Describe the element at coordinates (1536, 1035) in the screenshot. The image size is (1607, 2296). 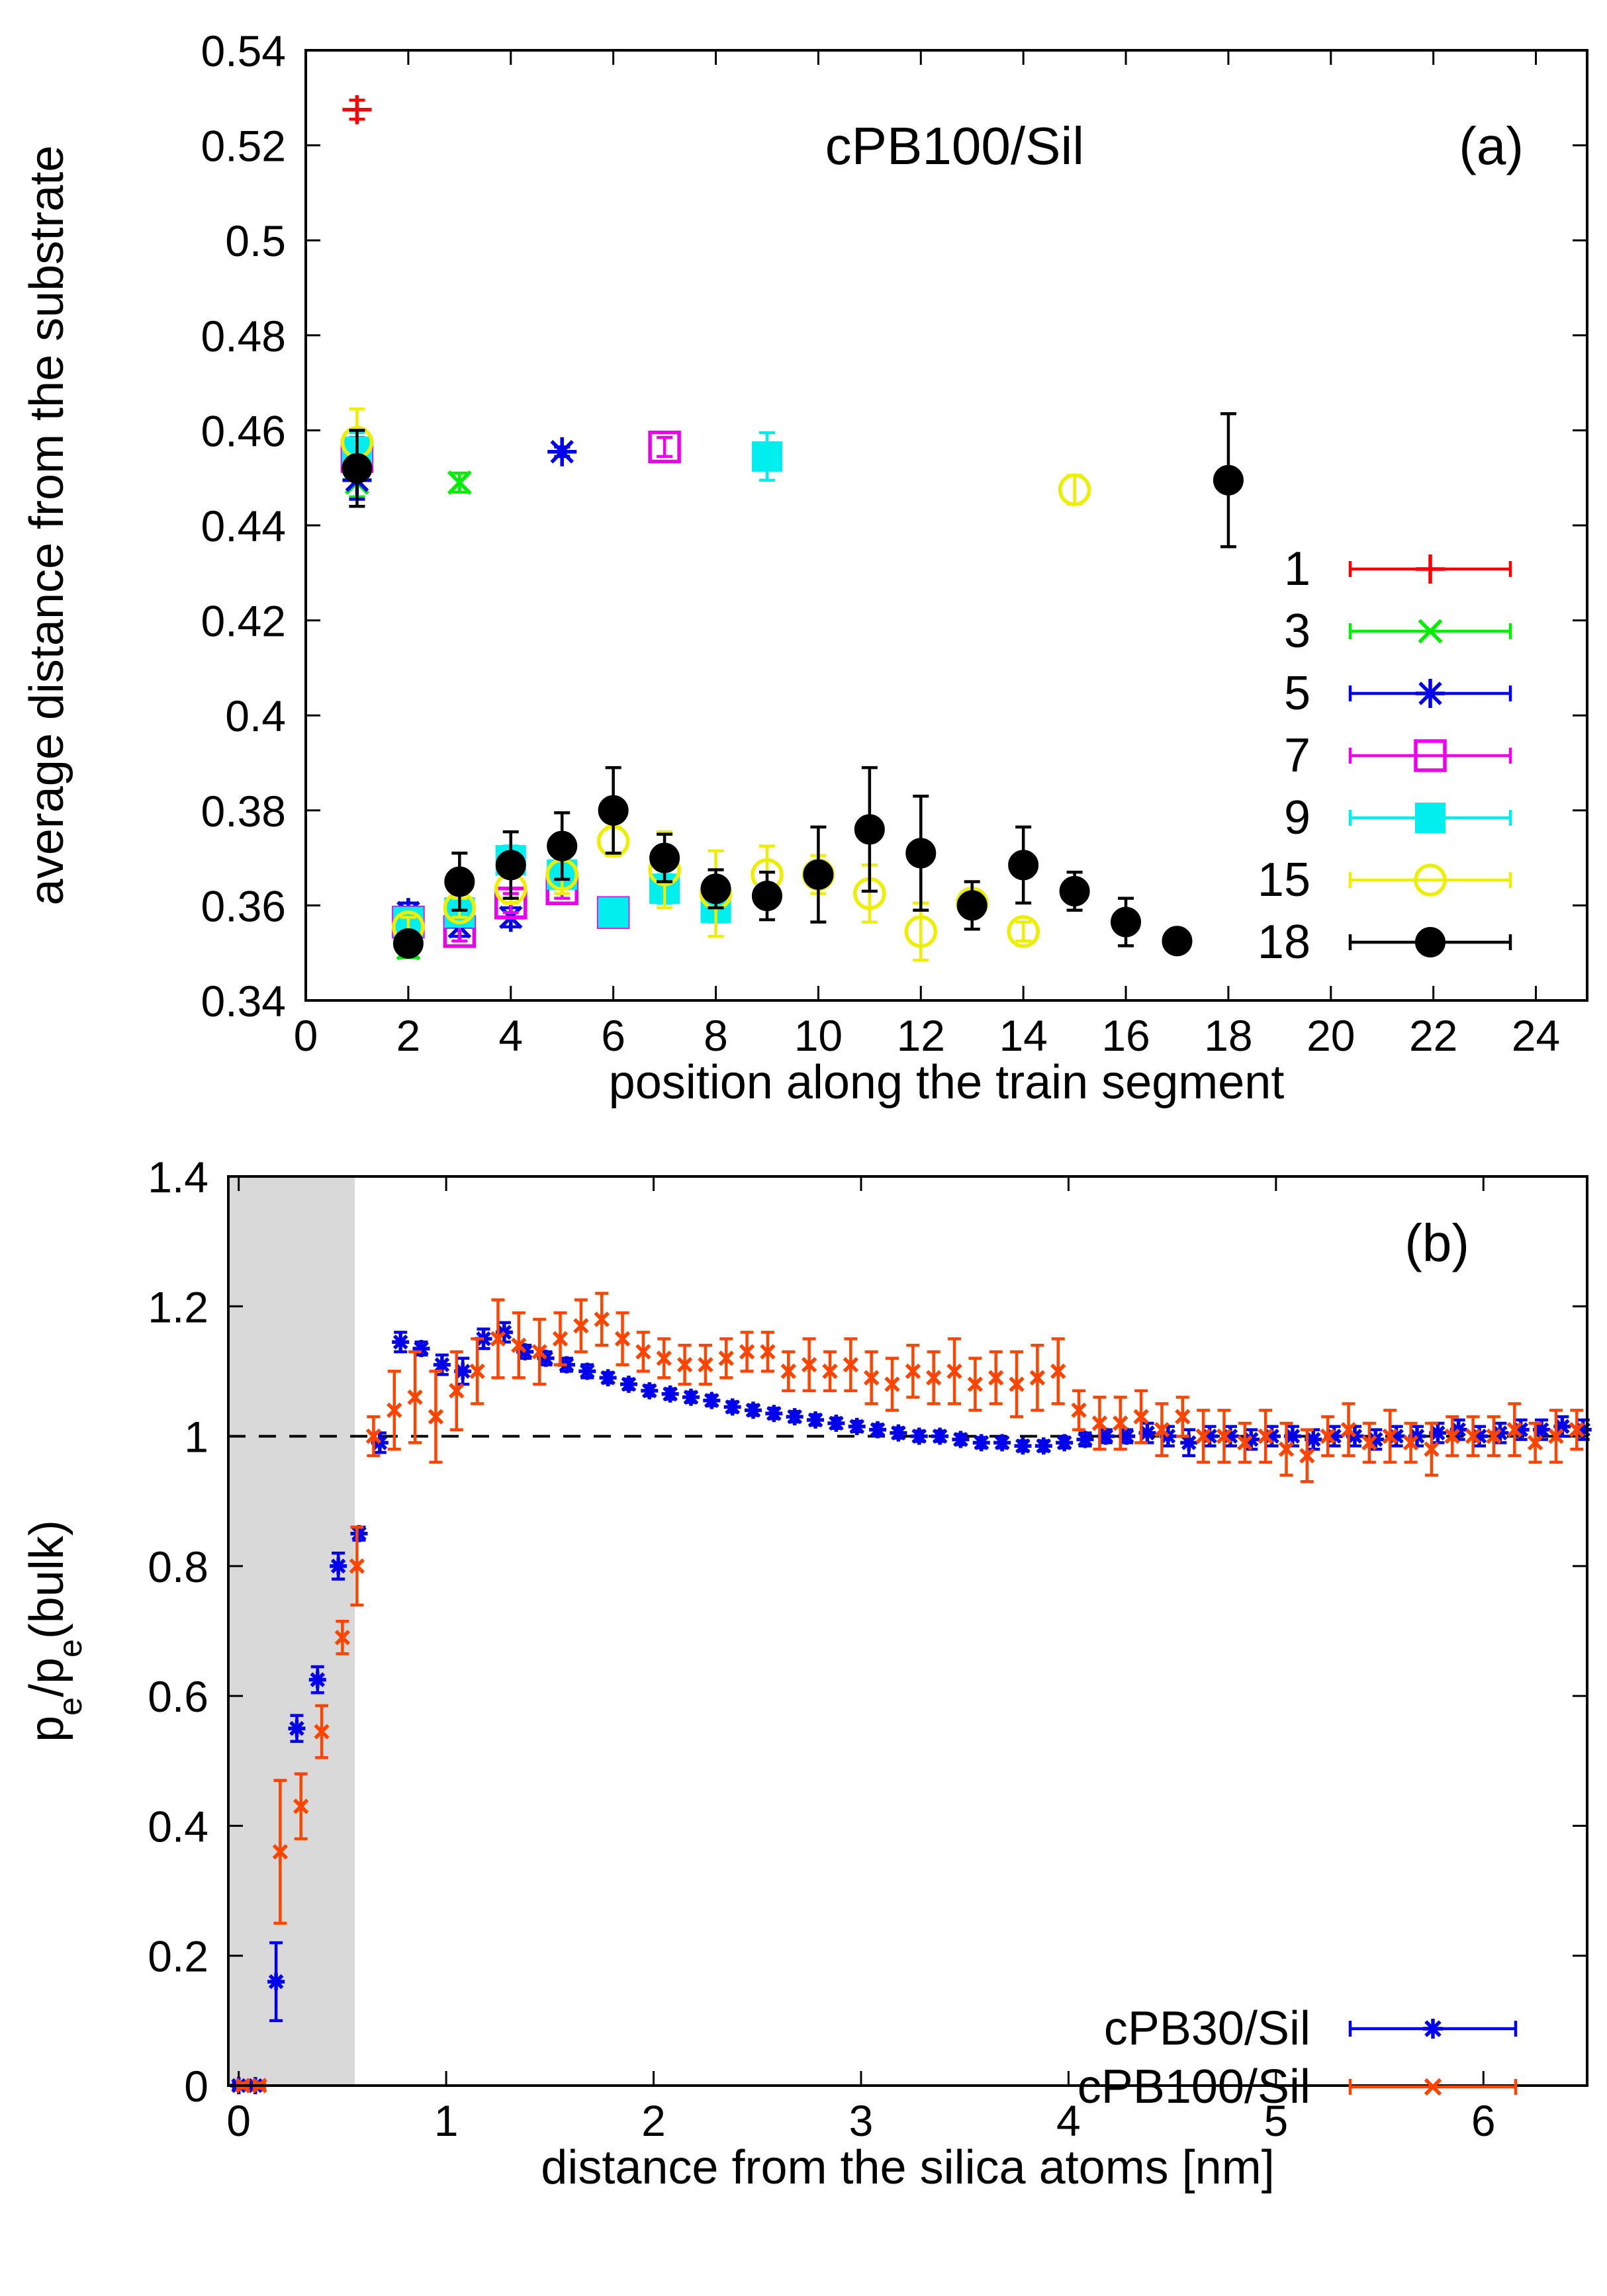
I see `x-tick-label: 24` at that location.